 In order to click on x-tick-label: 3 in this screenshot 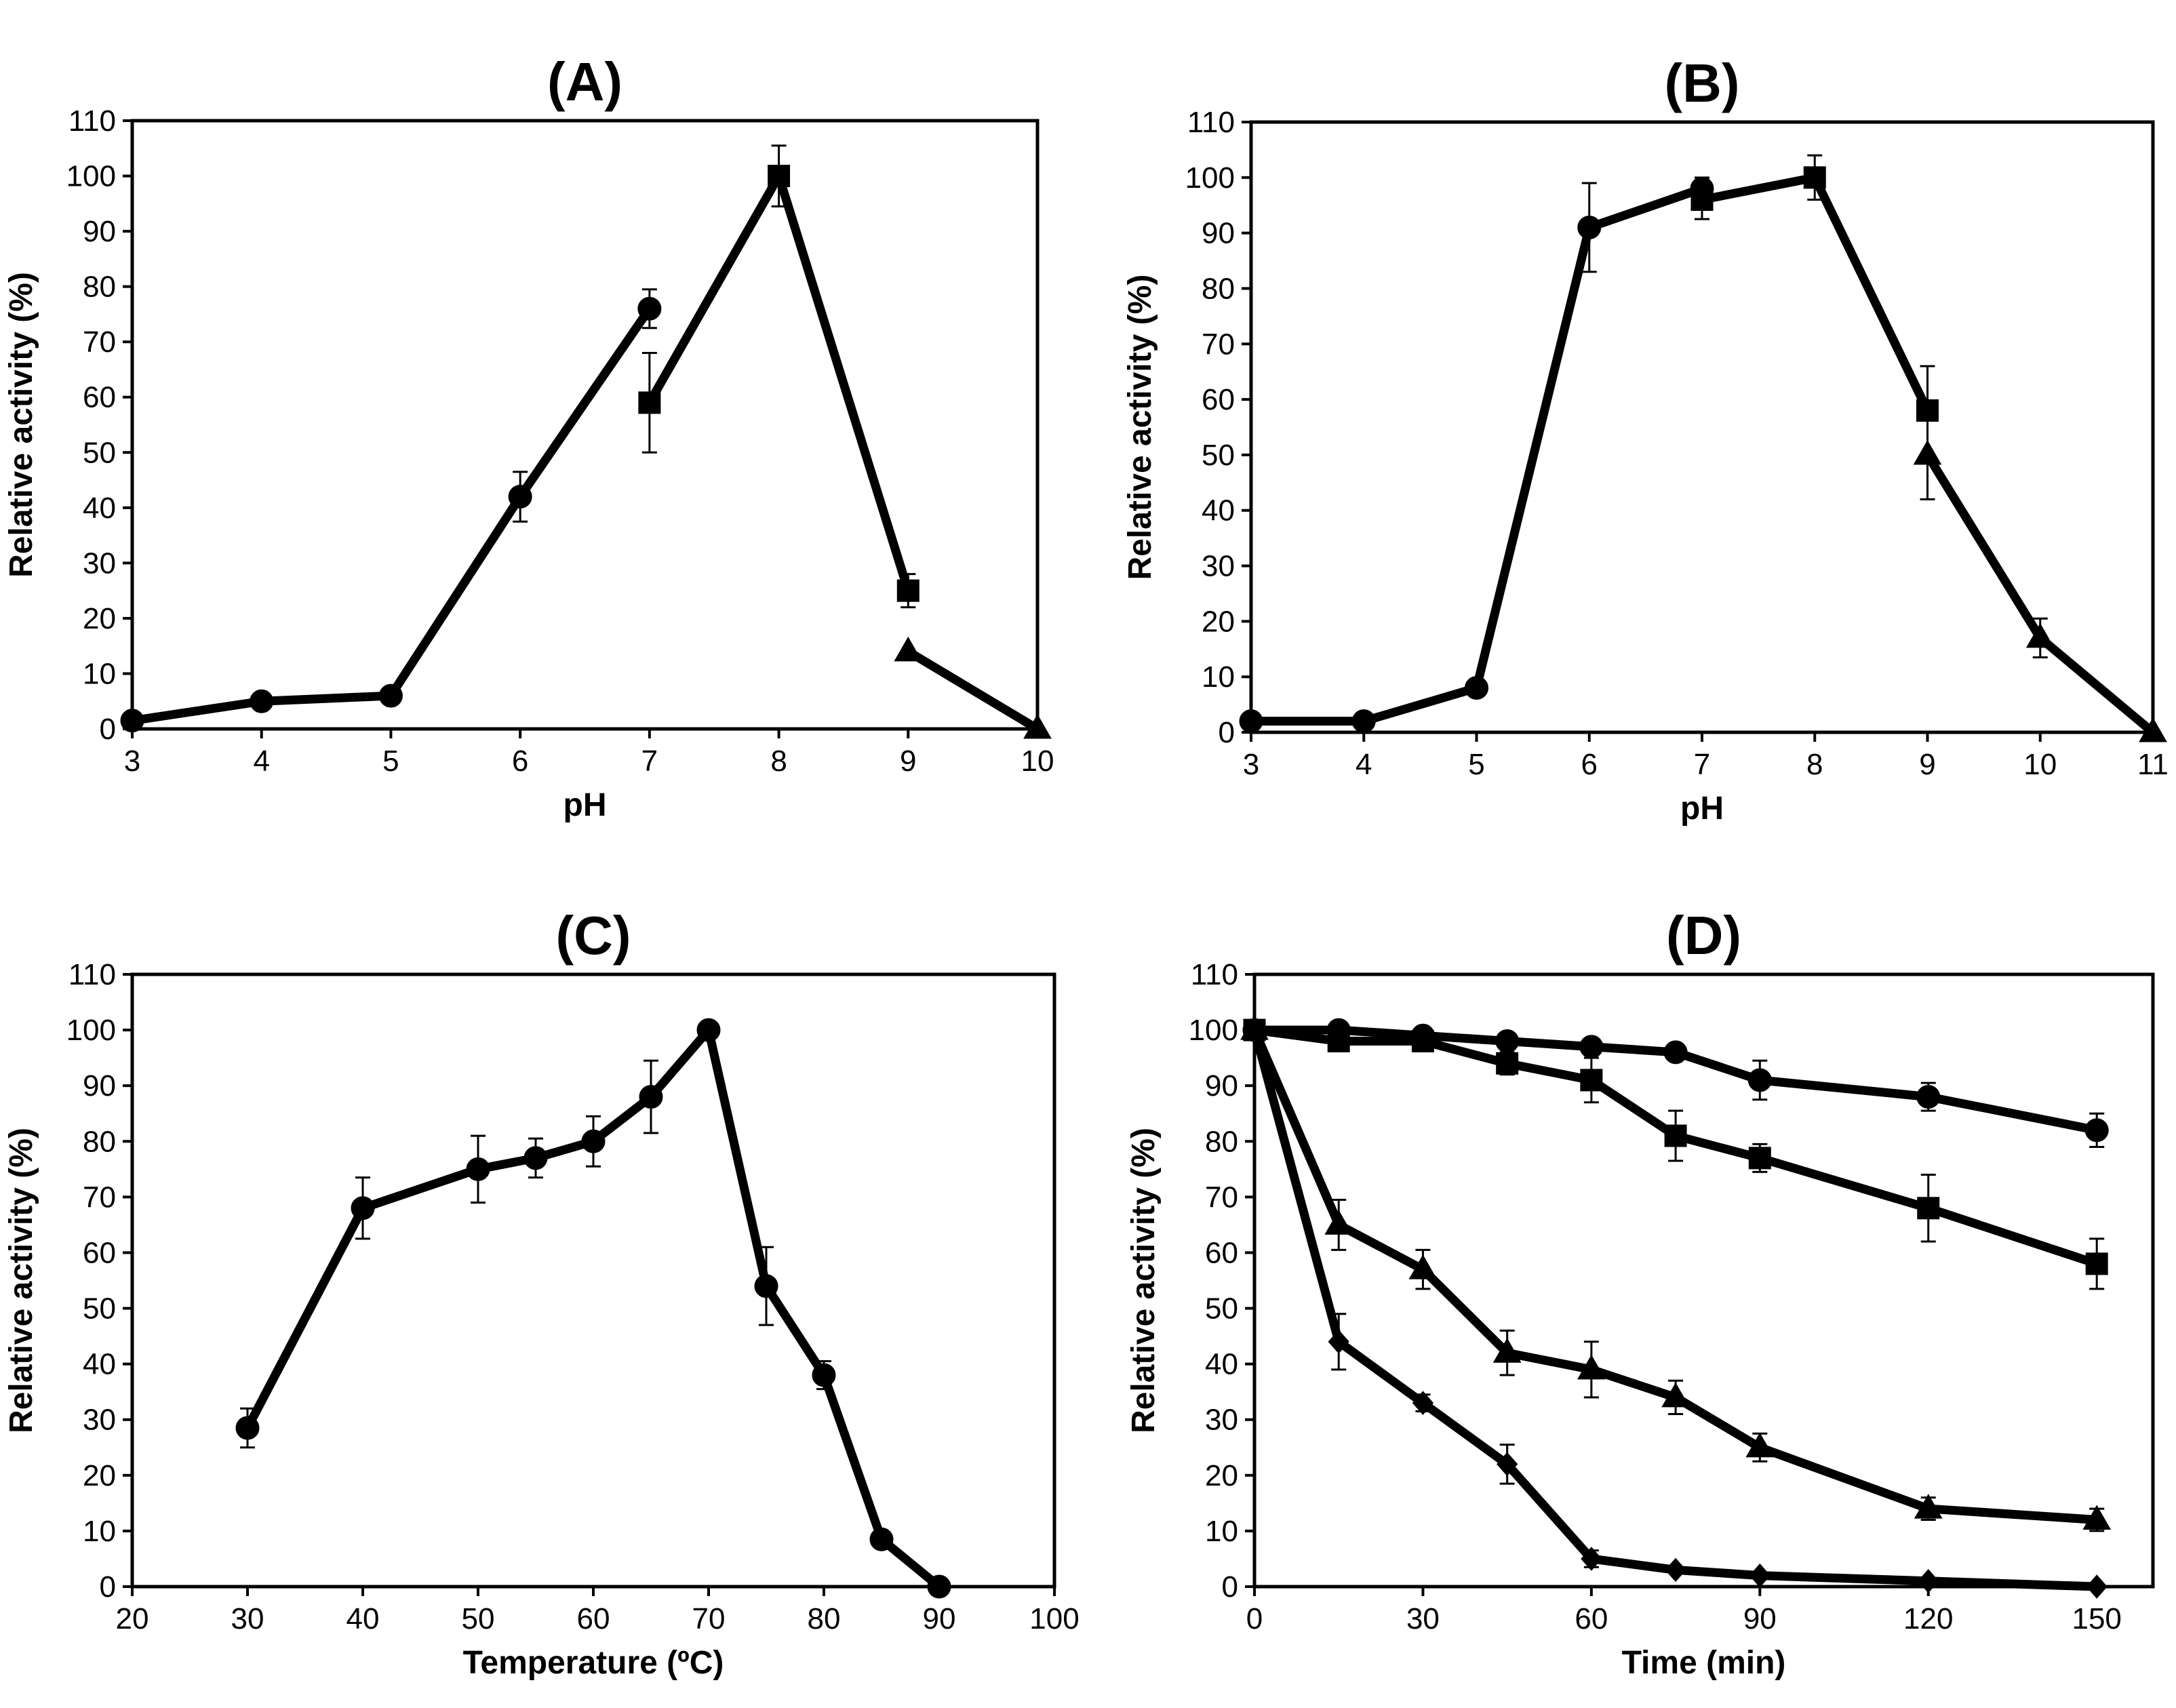, I will do `click(132, 761)`.